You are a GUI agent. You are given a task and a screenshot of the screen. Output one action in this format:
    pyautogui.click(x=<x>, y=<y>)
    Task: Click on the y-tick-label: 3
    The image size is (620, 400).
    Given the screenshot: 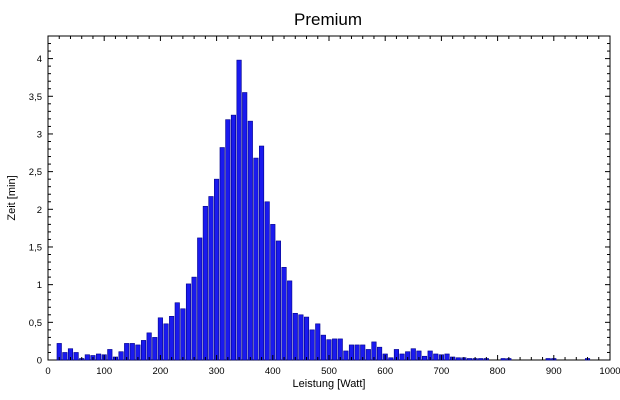 What is the action you would take?
    pyautogui.click(x=39, y=134)
    